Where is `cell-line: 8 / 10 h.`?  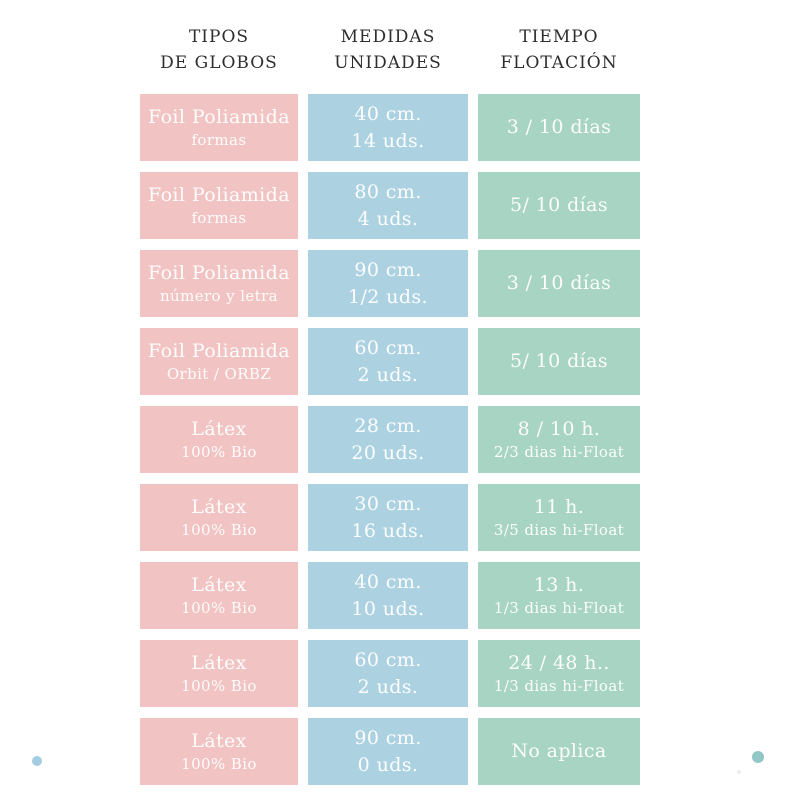
cell-line: 8 / 10 h. is located at coordinates (559, 428).